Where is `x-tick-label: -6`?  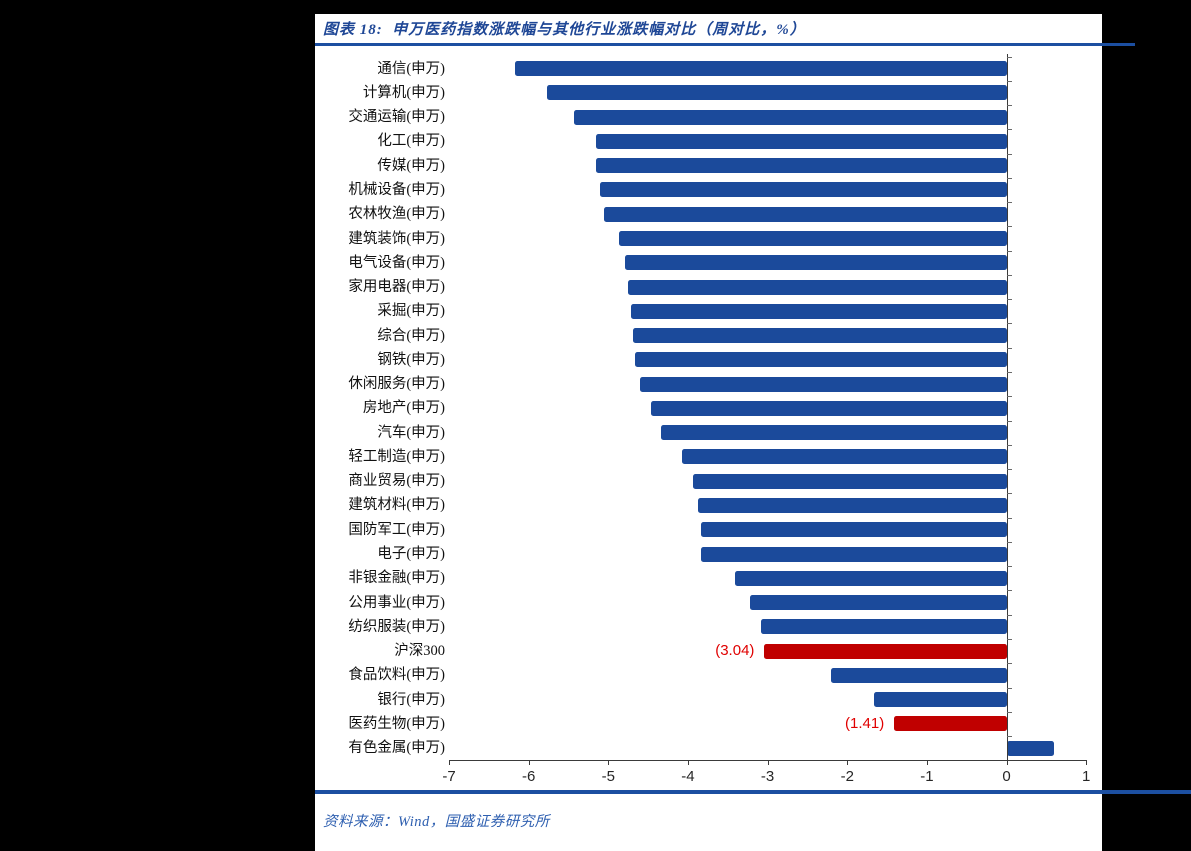
x-tick-label: -6 is located at coordinates (528, 776).